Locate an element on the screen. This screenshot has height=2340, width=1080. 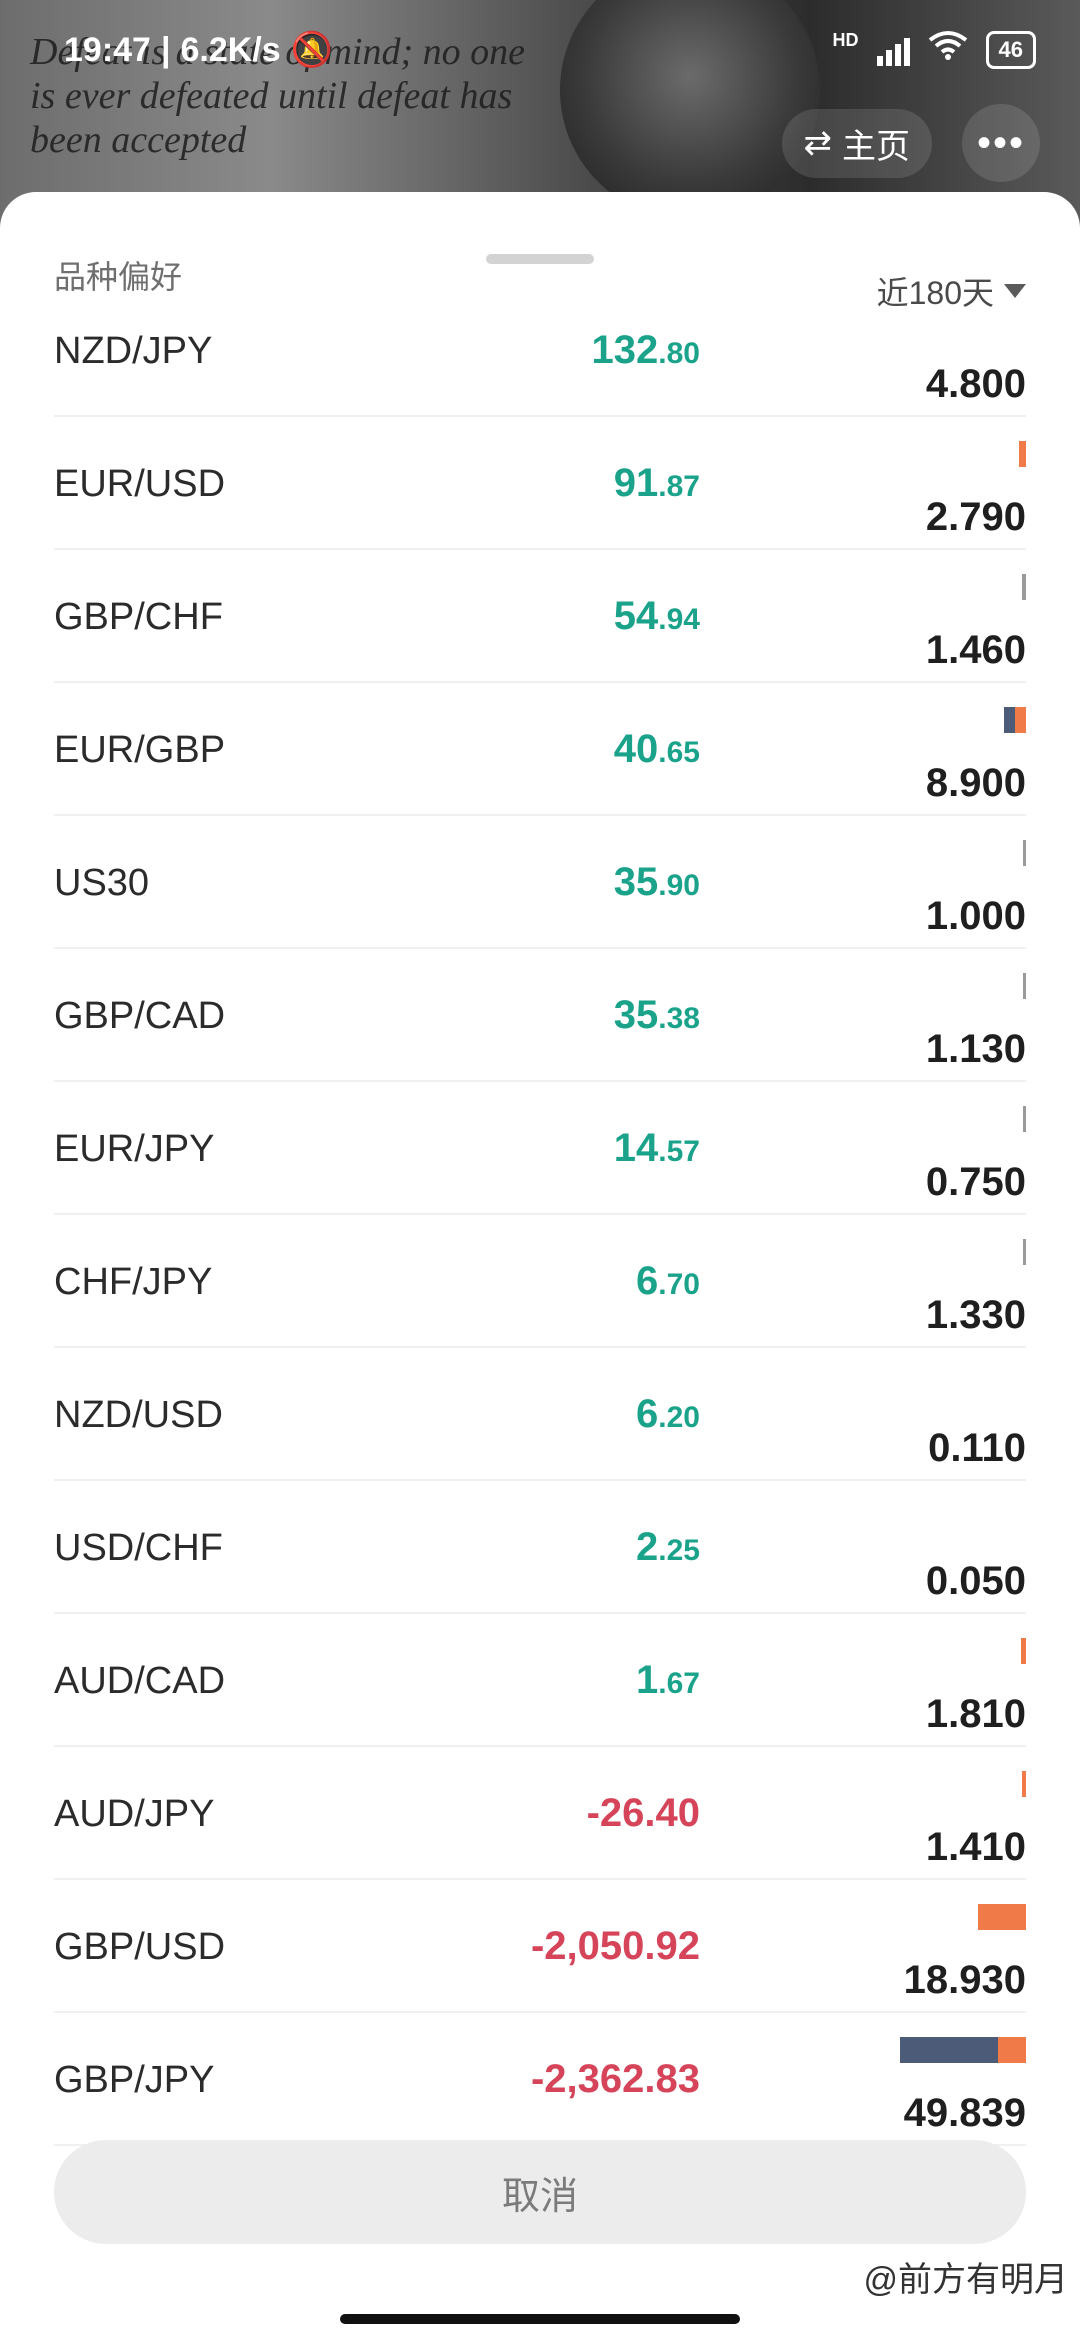
profit-value: -2,050.92 is located at coordinates (615, 1946).